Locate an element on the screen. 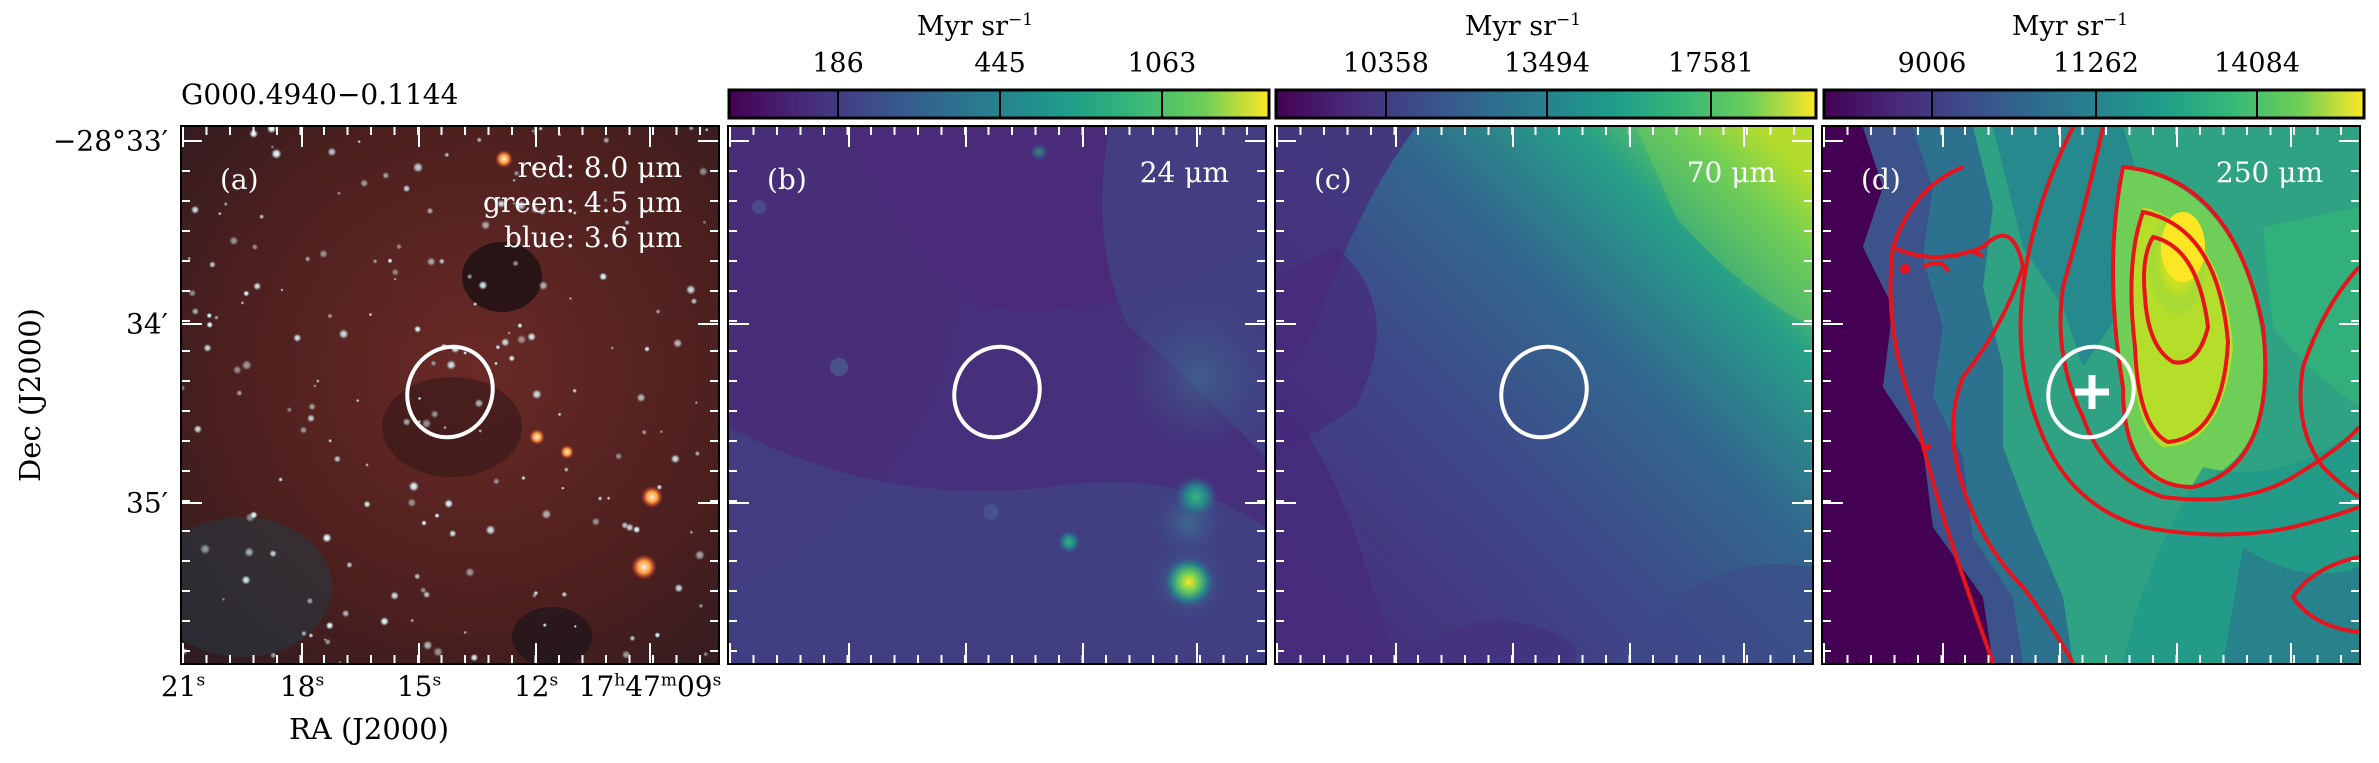  panel-a-label: (a) is located at coordinates (239, 179).